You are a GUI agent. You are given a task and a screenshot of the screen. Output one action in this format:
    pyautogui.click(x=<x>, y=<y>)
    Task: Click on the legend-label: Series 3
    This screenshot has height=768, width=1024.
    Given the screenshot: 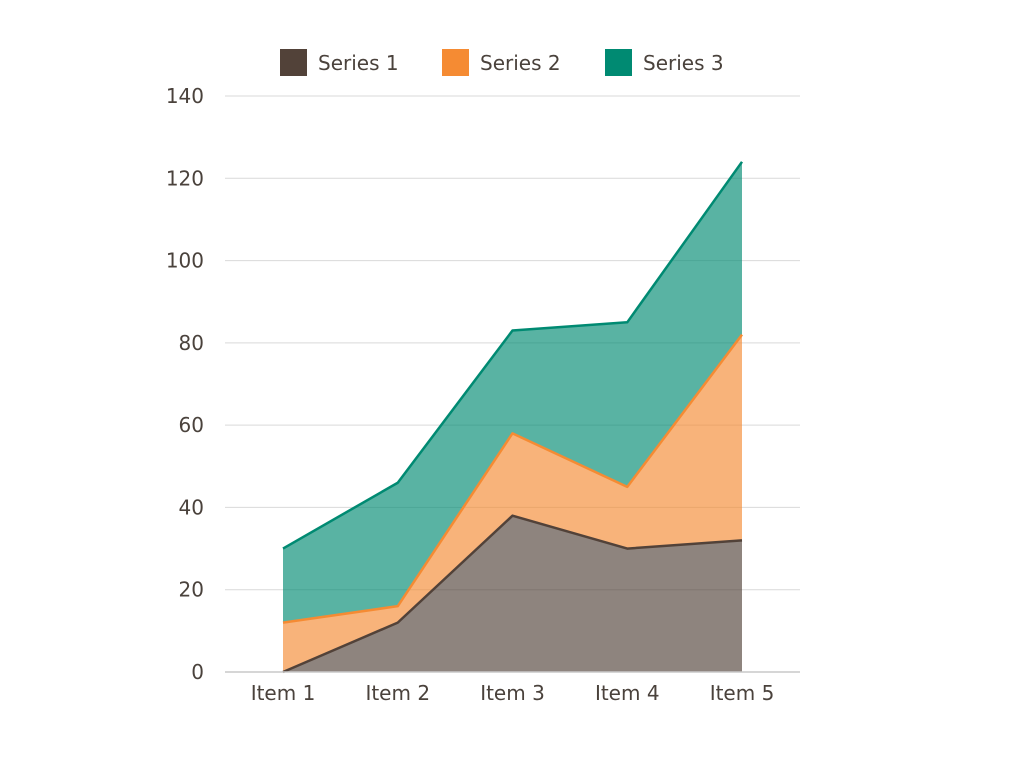 What is the action you would take?
    pyautogui.click(x=683, y=63)
    